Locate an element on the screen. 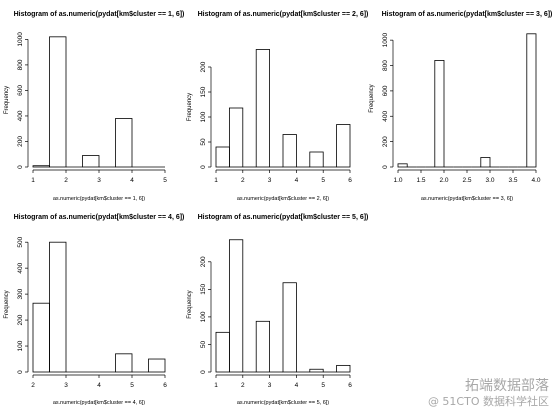 The height and width of the screenshot is (417, 555). x-axis-label: as.numeric(pydat[km$cluster == 1, 6]) is located at coordinates (99, 199).